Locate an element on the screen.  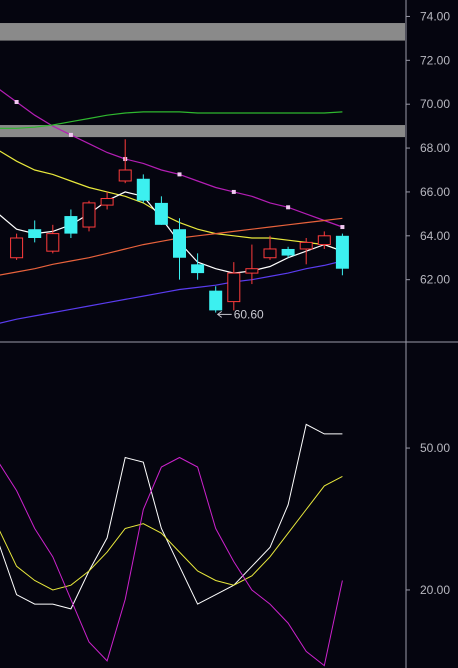
y-tick-label: 72.00 is located at coordinates (435, 60).